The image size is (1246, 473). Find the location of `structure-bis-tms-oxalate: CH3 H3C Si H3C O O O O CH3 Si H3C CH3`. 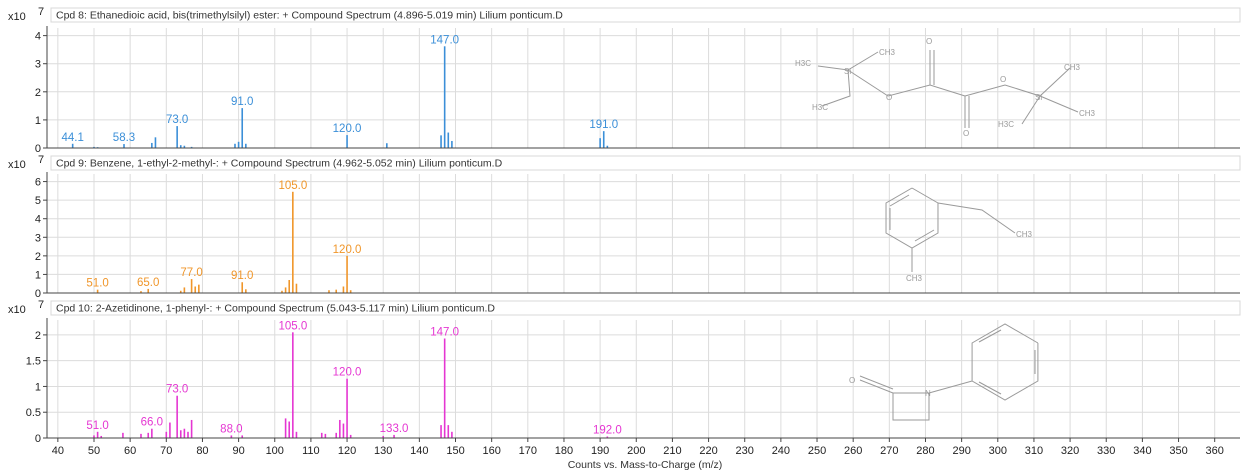

structure-bis-tms-oxalate: CH3 H3C Si H3C O O O O CH3 Si H3C CH3 is located at coordinates (945, 87).